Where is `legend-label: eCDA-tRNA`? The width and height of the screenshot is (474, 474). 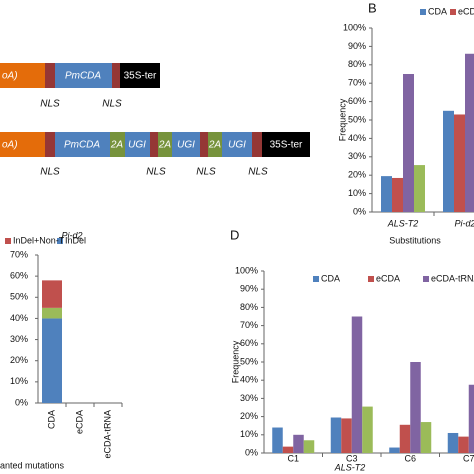
legend-label: eCDA-tRNA is located at coordinates (452, 278).